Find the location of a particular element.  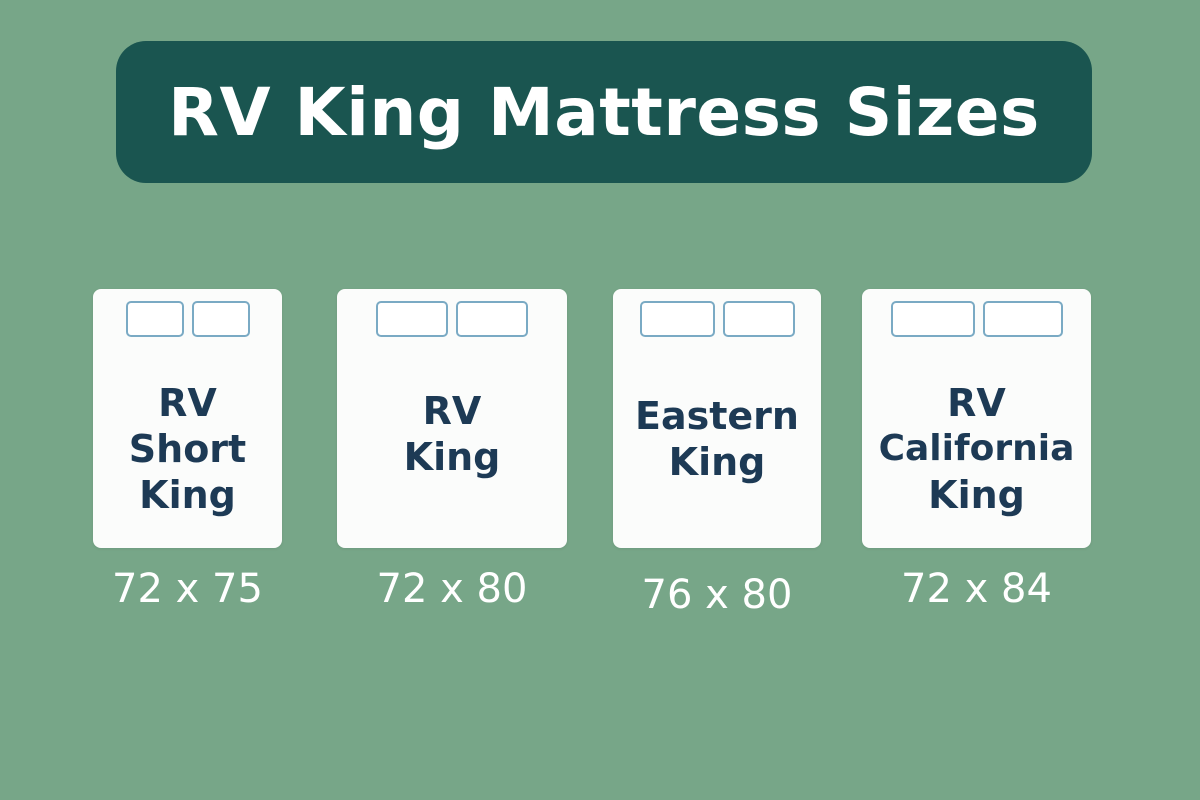

mattress-label: RV Short King is located at coordinates (187, 453).